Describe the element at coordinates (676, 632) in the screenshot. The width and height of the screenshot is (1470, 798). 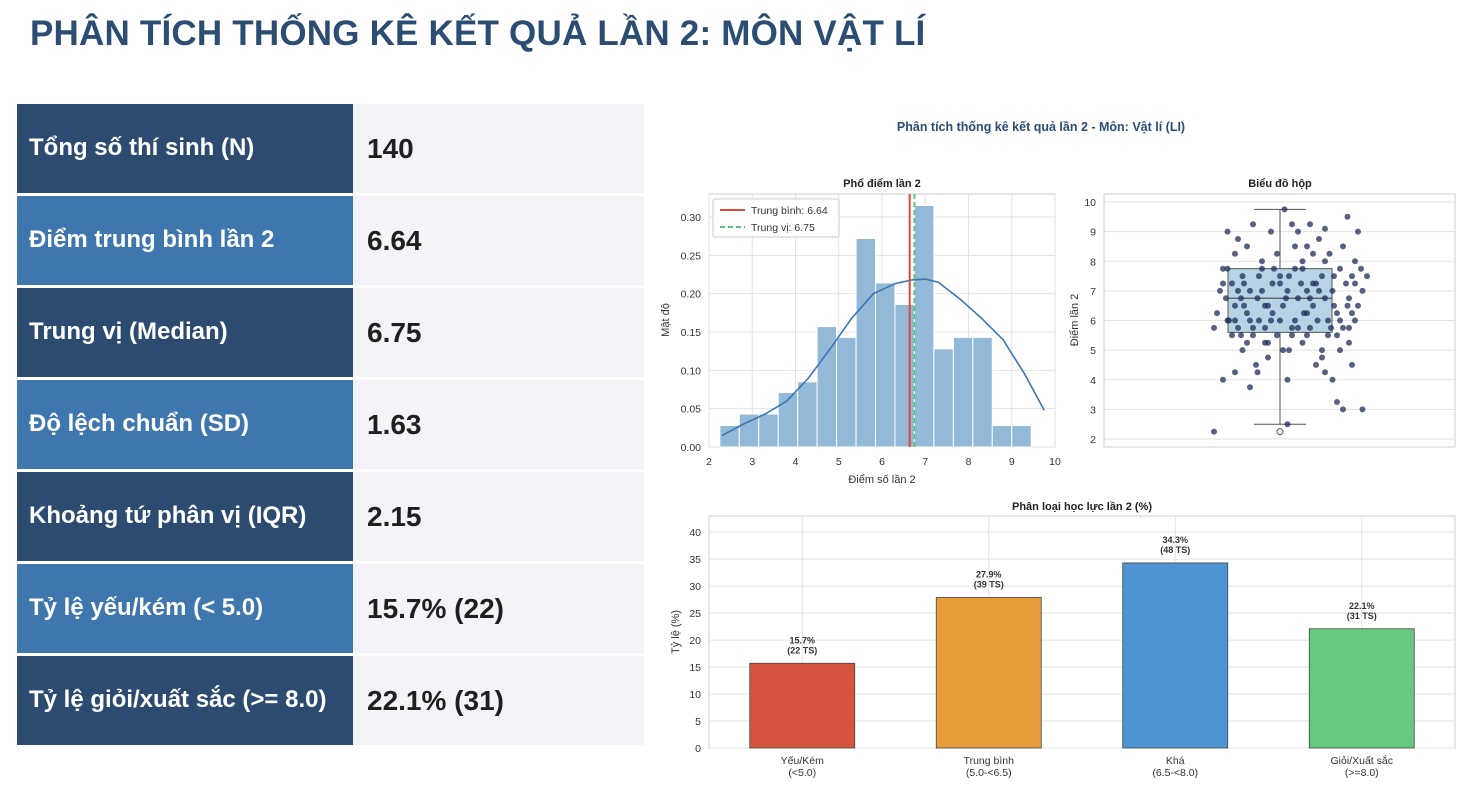
I see `category-chart-ylabel: Tỷ lệ (%)` at that location.